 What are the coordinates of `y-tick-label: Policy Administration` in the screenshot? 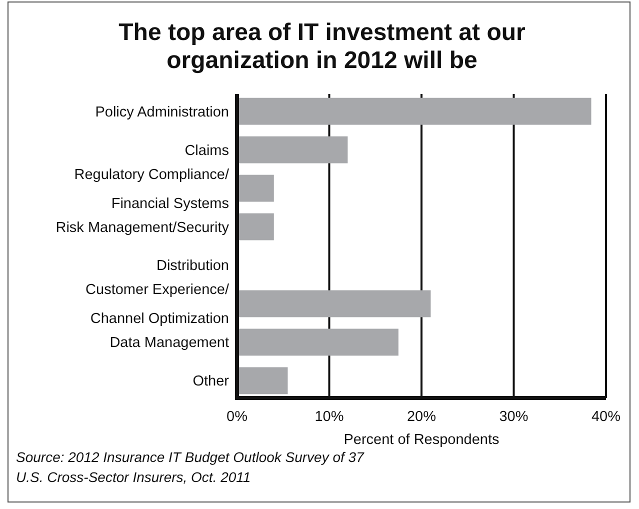 It's located at (162, 112).